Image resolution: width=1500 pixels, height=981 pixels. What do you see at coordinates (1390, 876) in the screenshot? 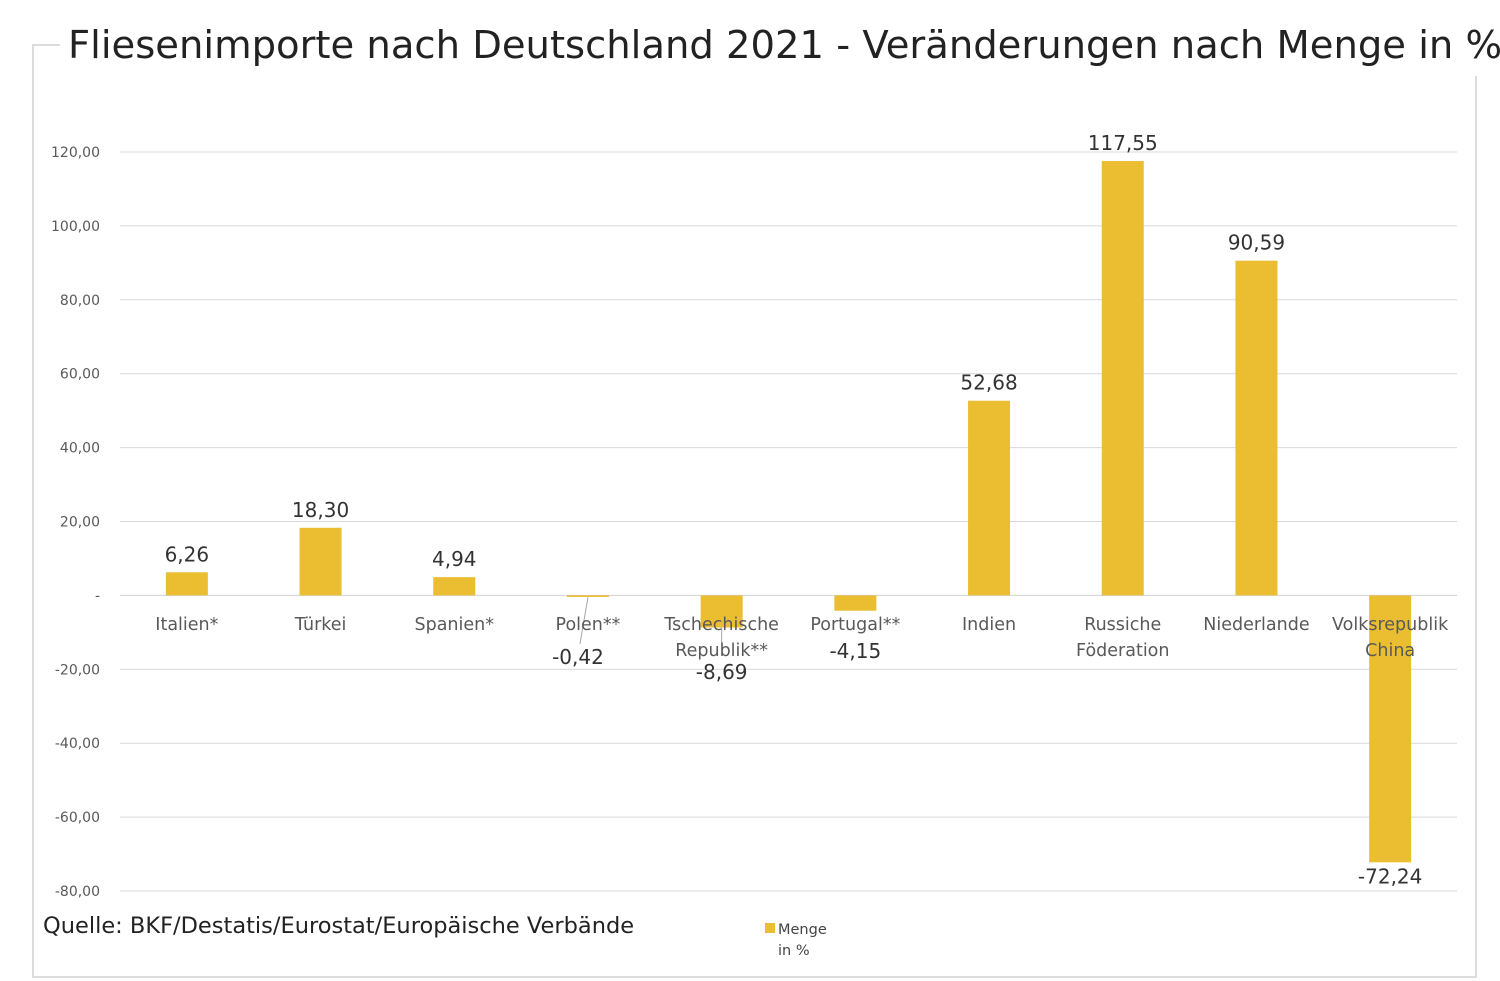
I see `data-label: -72,24` at bounding box center [1390, 876].